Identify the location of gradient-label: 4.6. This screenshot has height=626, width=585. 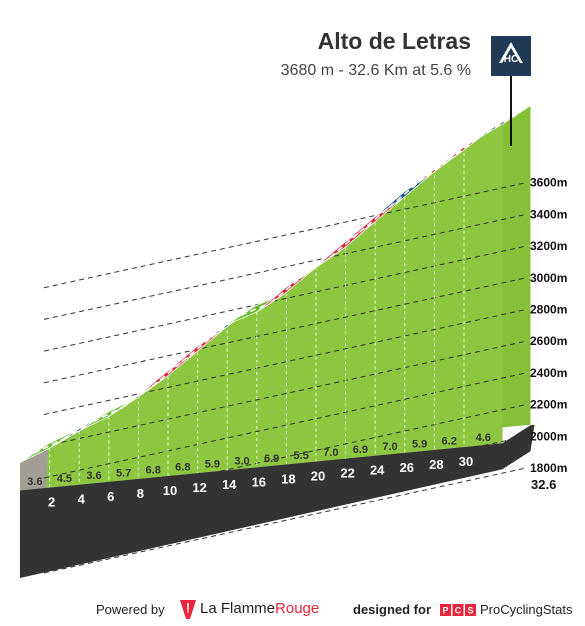
(483, 438).